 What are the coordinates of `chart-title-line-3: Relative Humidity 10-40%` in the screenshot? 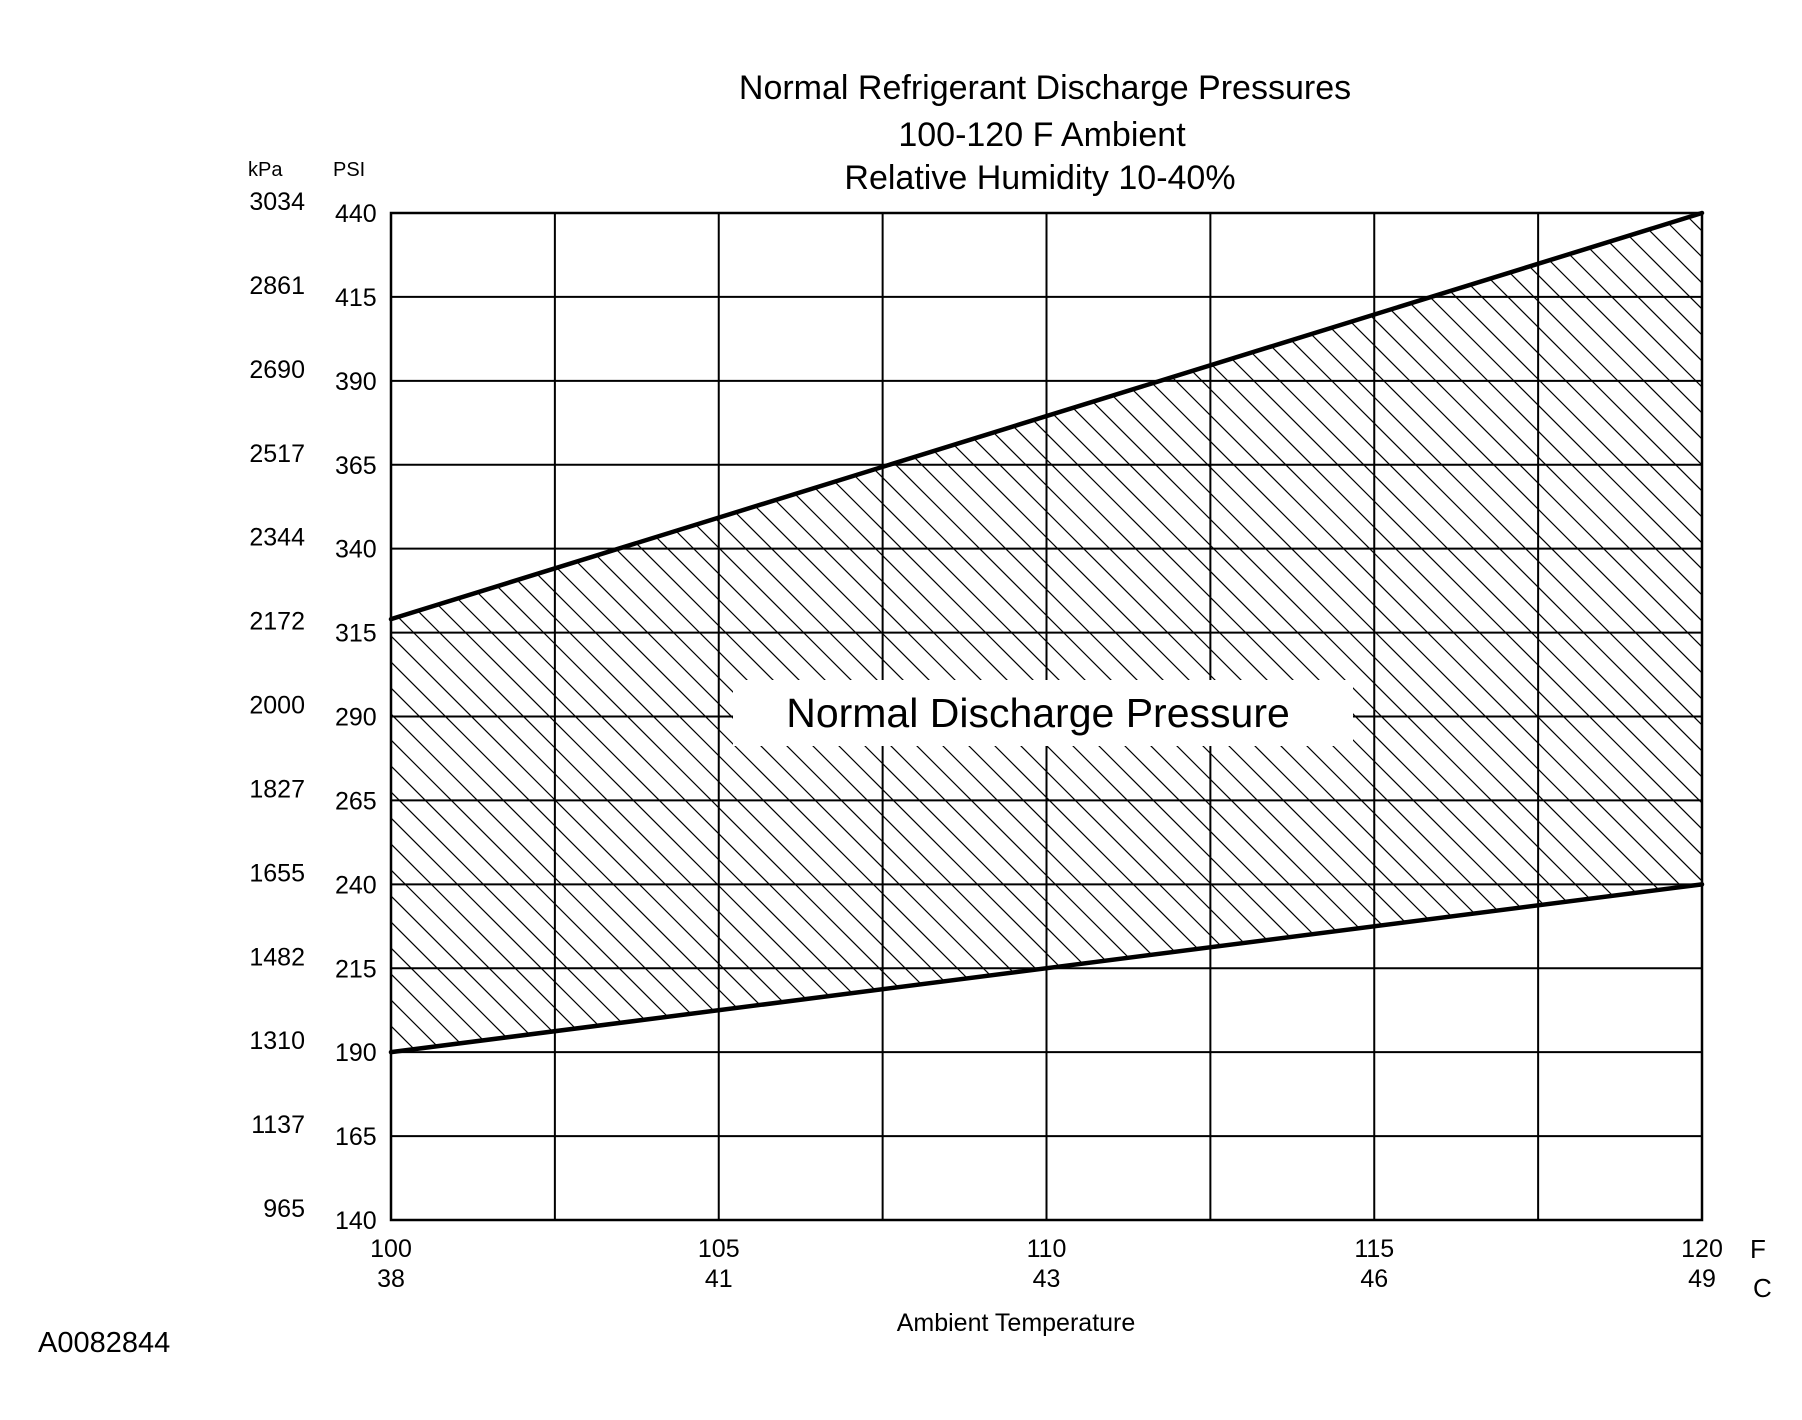 It's located at (1039, 178).